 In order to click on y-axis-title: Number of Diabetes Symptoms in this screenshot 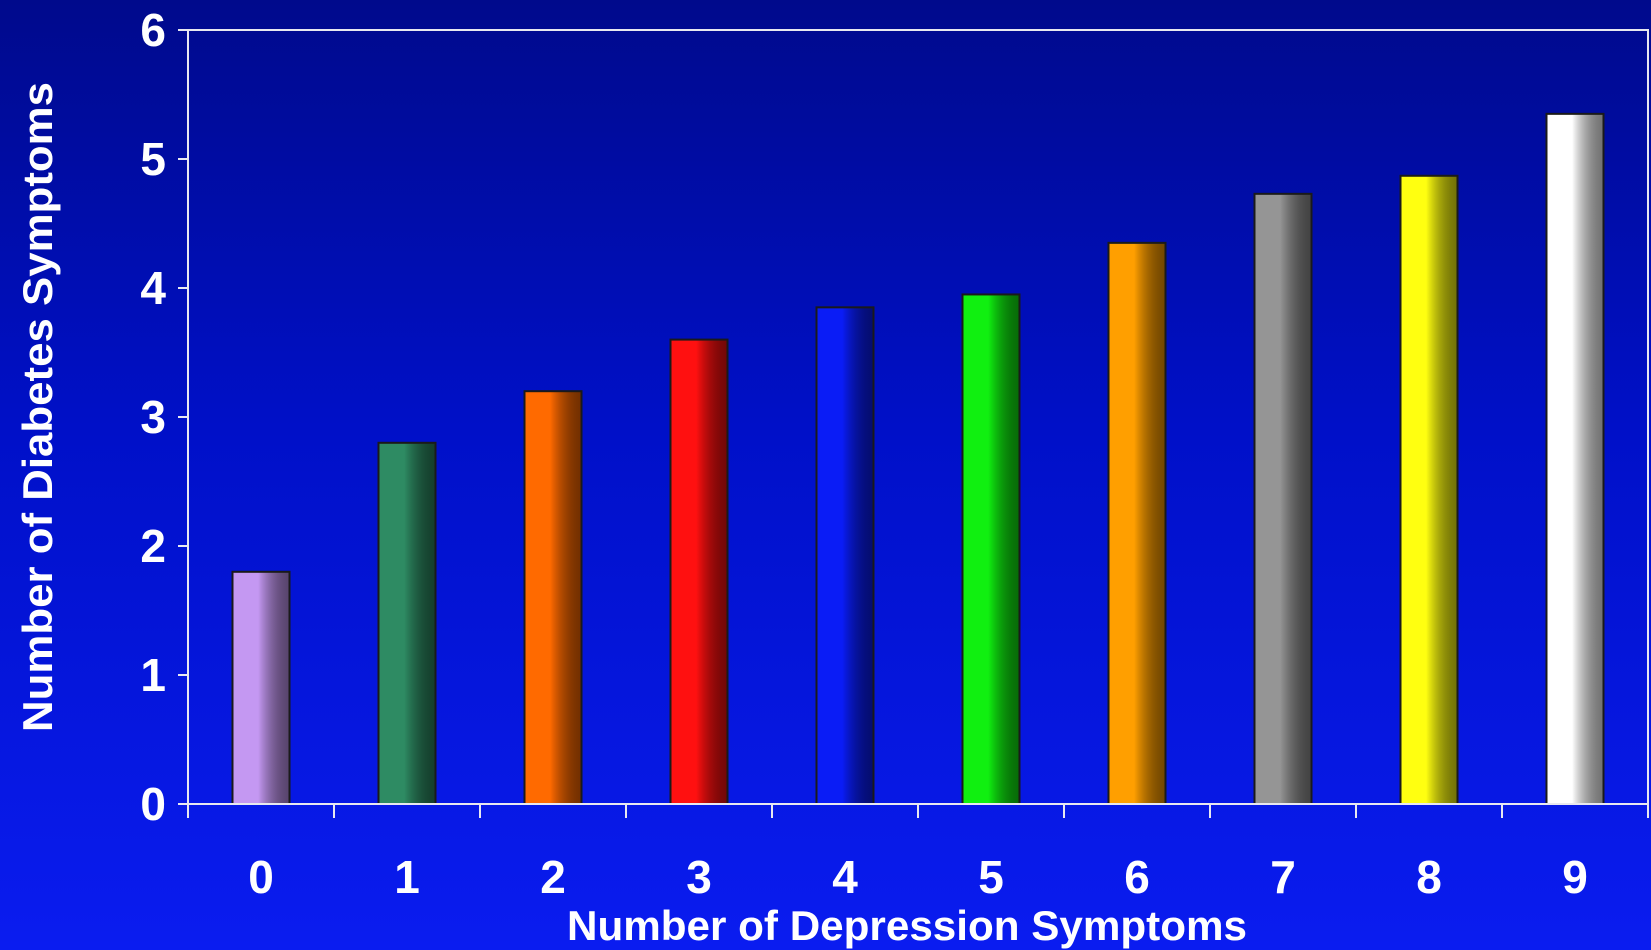, I will do `click(37, 407)`.